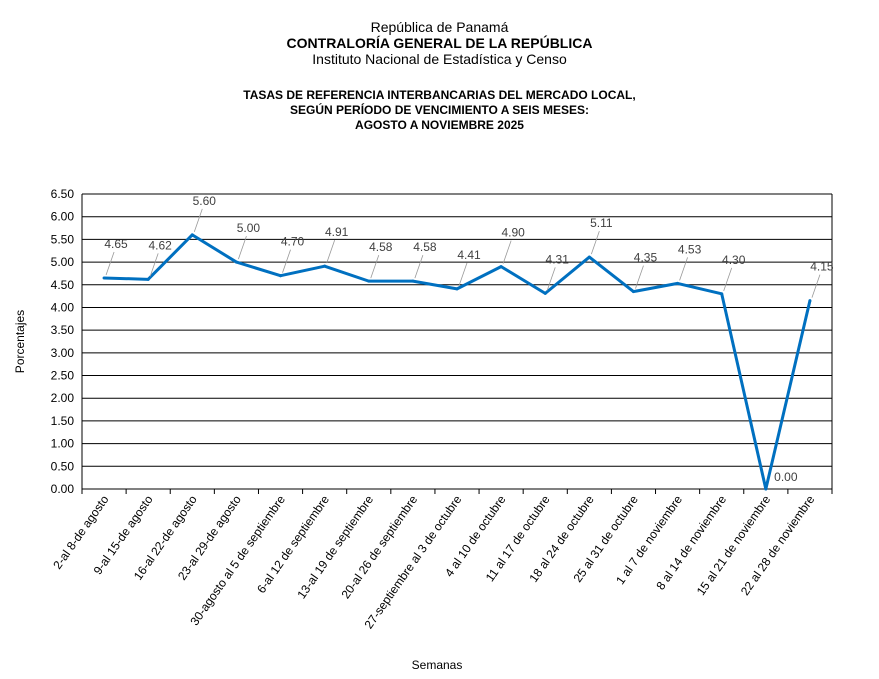 The image size is (879, 679). I want to click on data-label: 0.00, so click(786, 477).